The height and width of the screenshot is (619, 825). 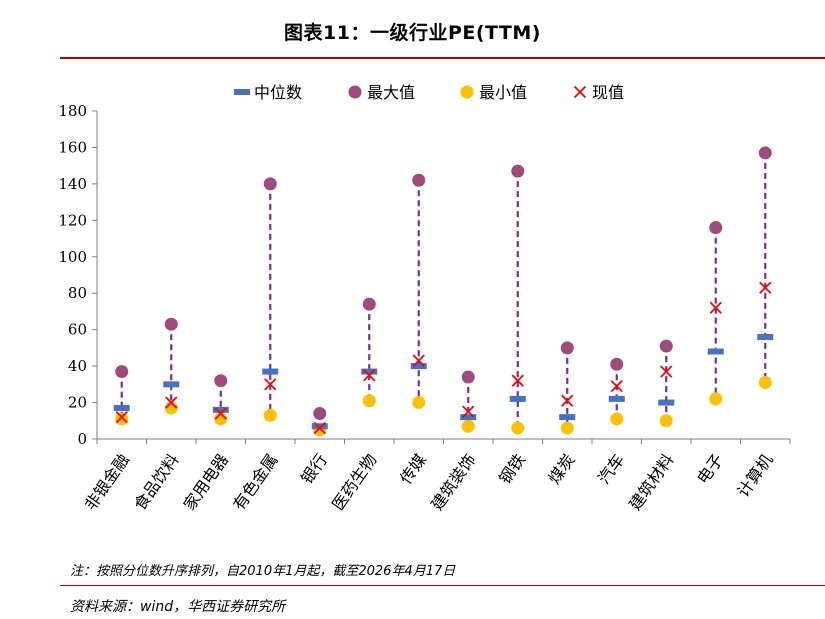 What do you see at coordinates (354, 481) in the screenshot?
I see `category-label: 医药生物` at bounding box center [354, 481].